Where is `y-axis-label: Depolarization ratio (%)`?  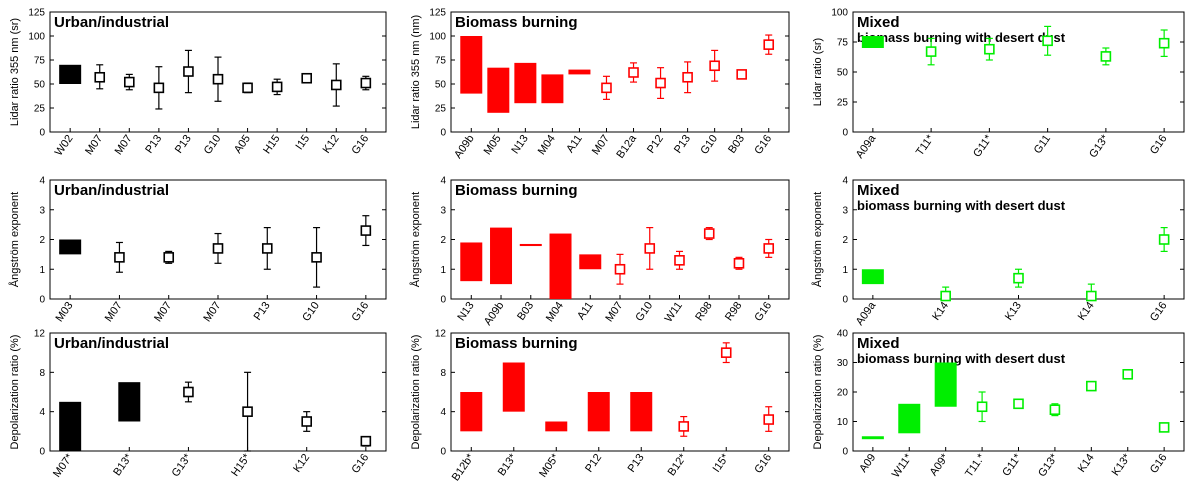
y-axis-label: Depolarization ratio (%) is located at coordinates (416, 392).